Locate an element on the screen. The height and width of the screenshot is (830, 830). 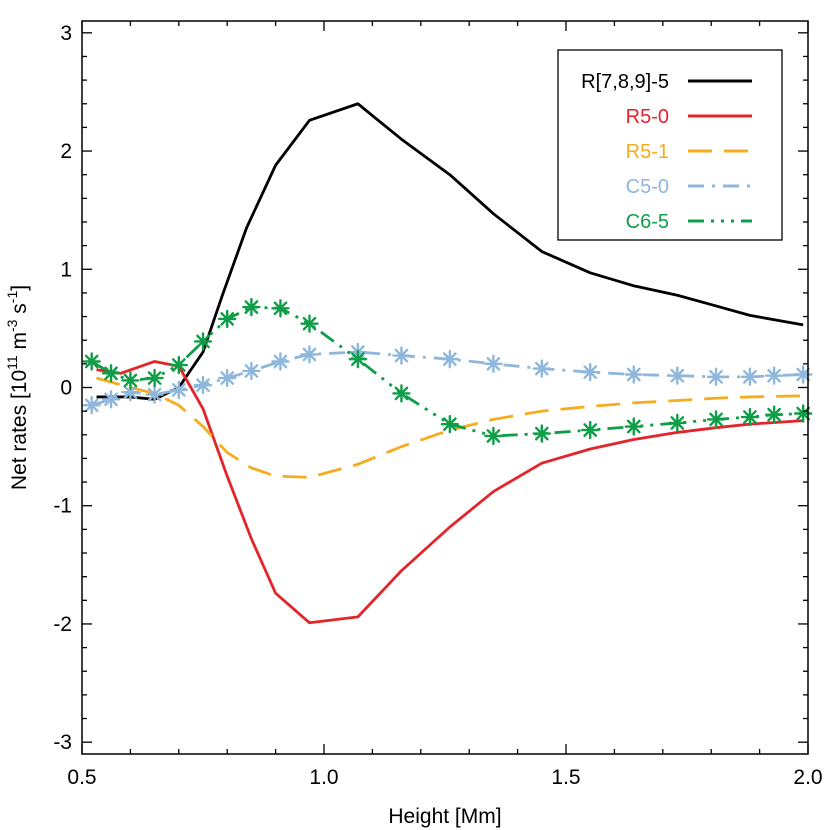
y-tick-label: 1 is located at coordinates (66, 269).